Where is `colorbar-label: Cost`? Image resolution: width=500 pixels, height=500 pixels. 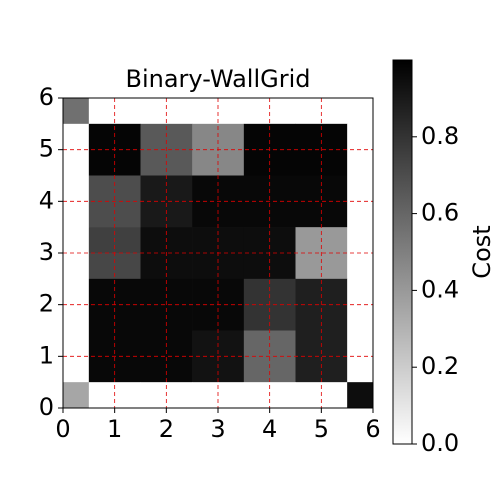
colorbar-label: Cost is located at coordinates (482, 251).